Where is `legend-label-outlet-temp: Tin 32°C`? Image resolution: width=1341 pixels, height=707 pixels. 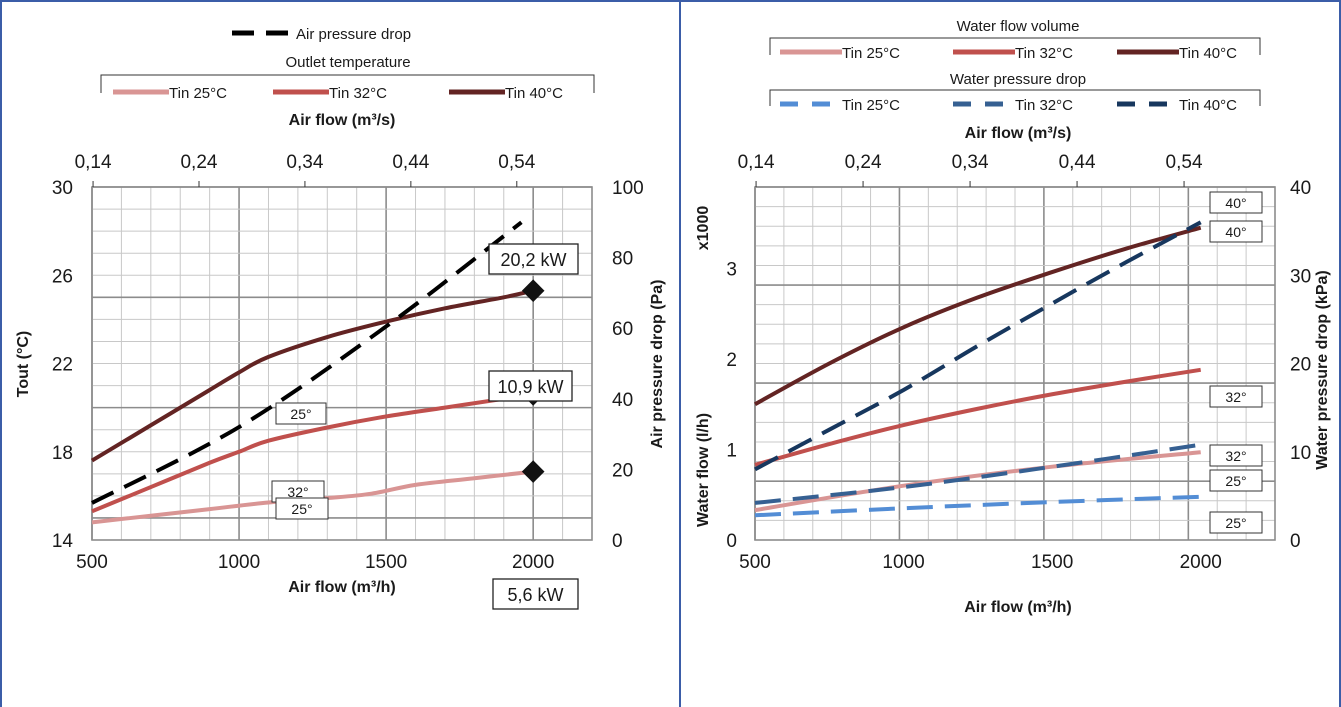 legend-label-outlet-temp: Tin 32°C is located at coordinates (358, 93).